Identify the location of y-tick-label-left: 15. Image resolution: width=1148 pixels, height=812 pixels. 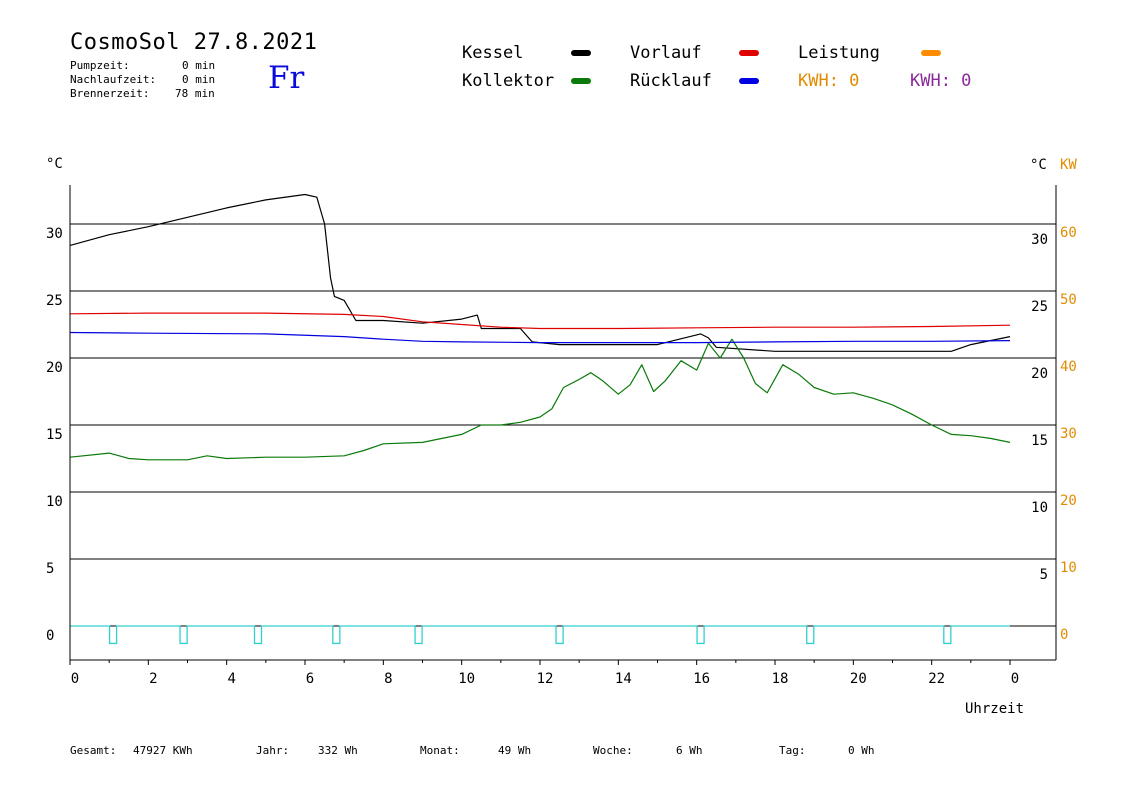
(54, 435).